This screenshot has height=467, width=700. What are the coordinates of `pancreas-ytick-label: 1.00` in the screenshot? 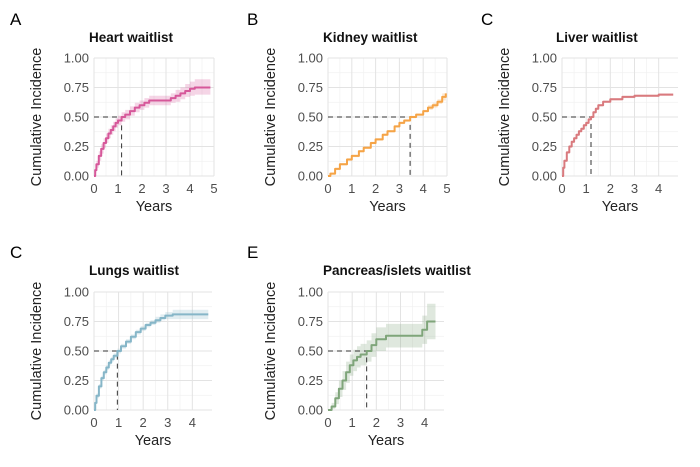 It's located at (310, 292).